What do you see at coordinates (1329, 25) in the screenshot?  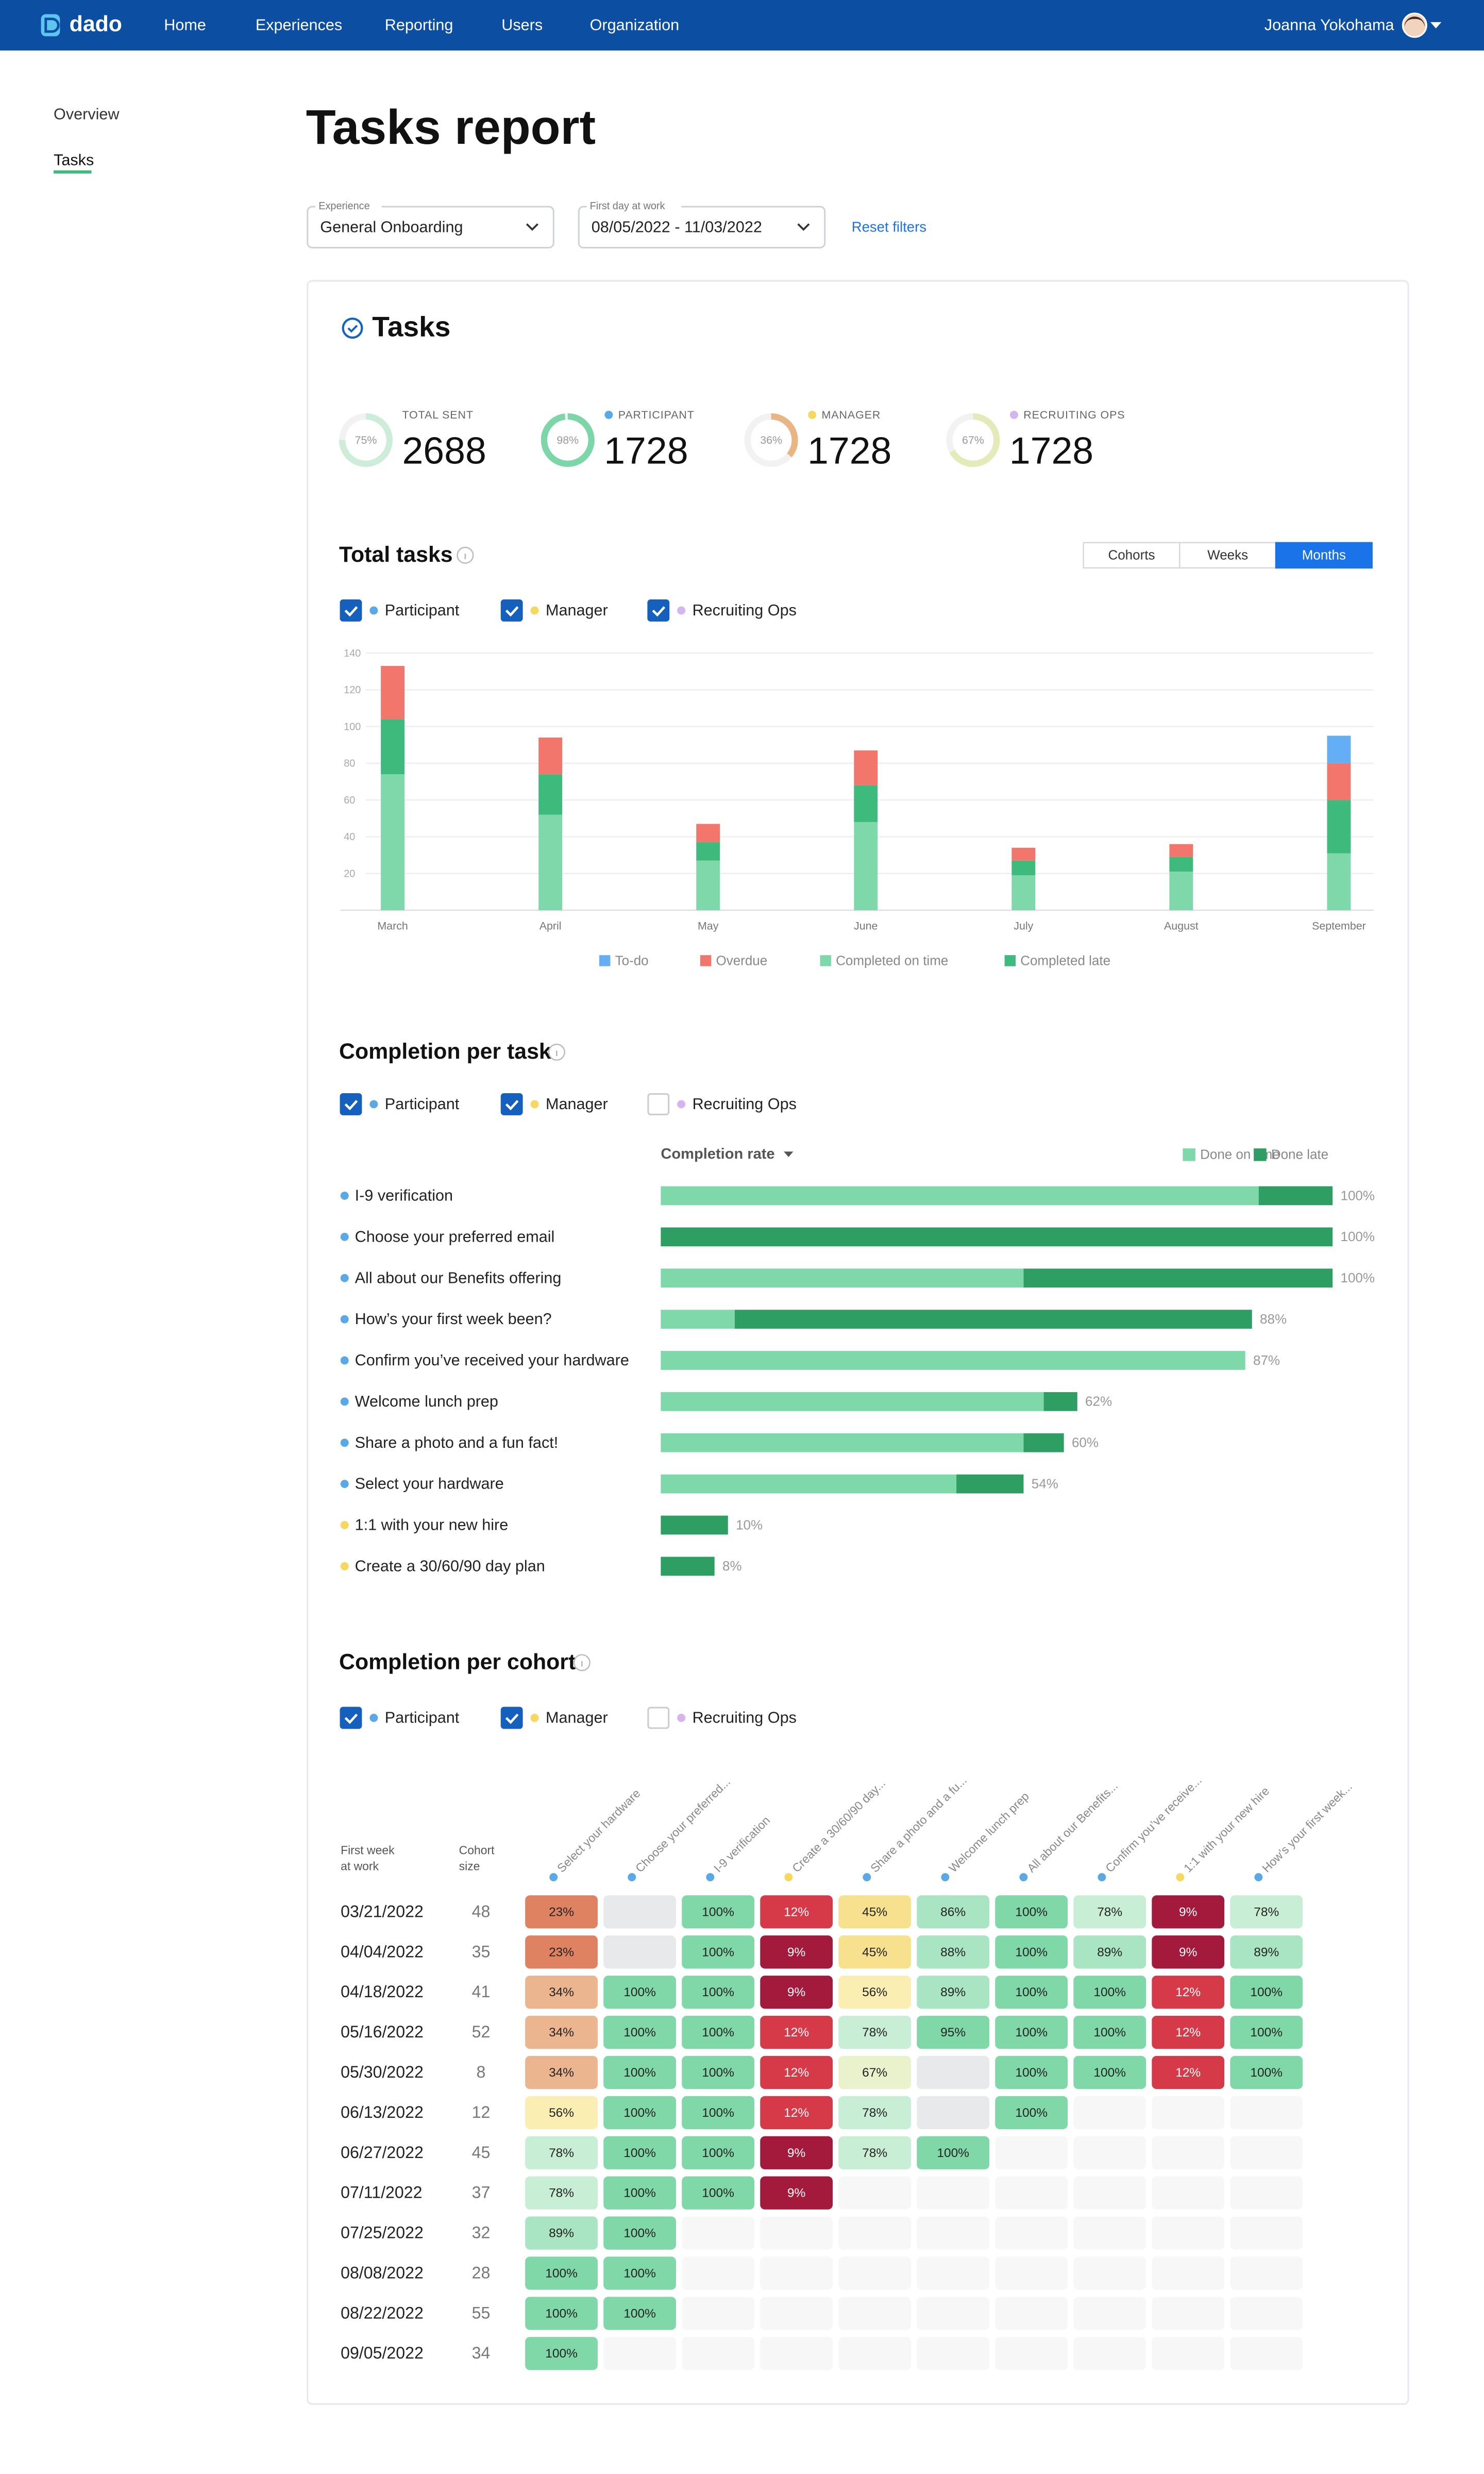 I see `user-name: Joanna Yokohama` at bounding box center [1329, 25].